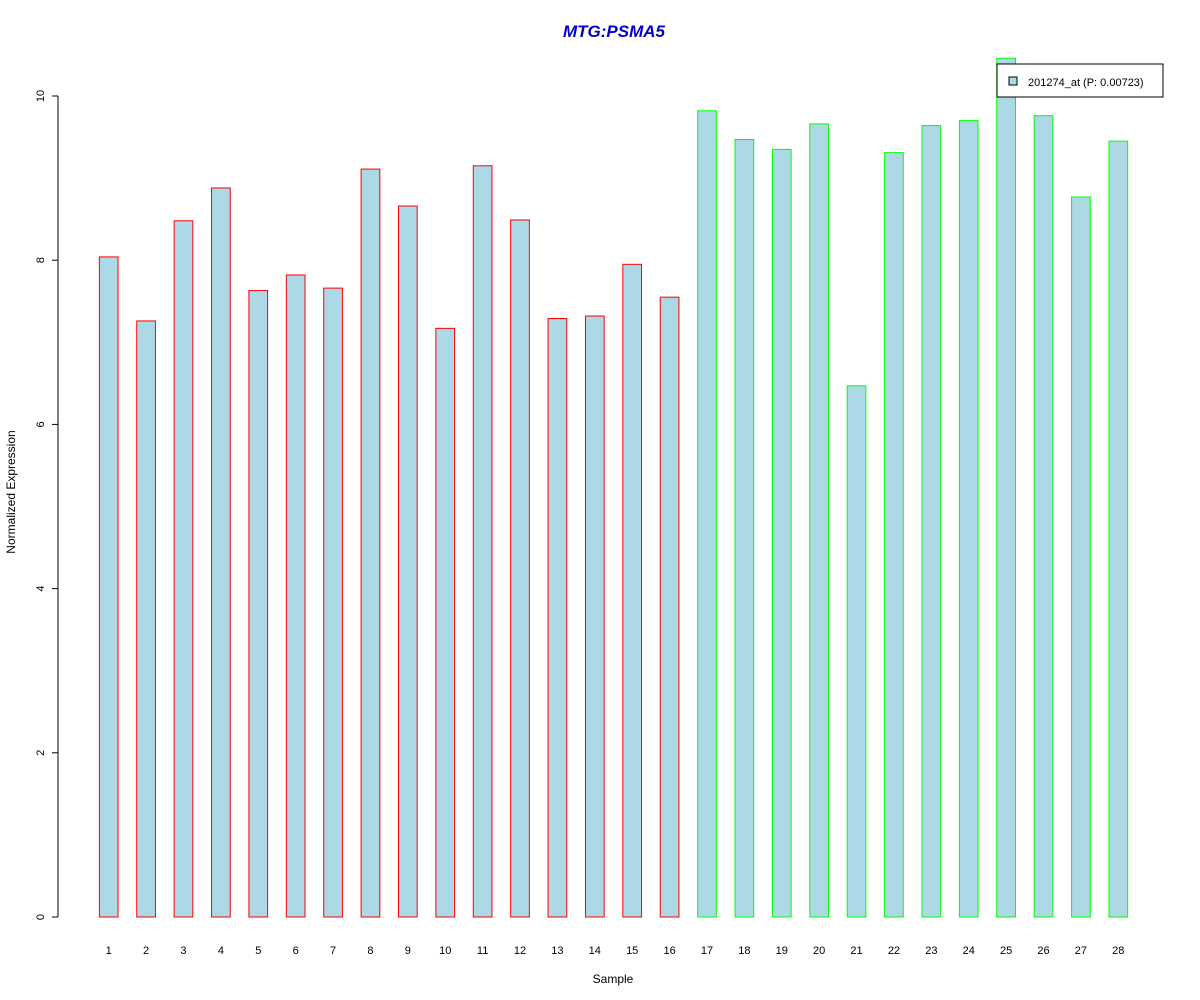  I want to click on y-tick-label: 2, so click(41, 753).